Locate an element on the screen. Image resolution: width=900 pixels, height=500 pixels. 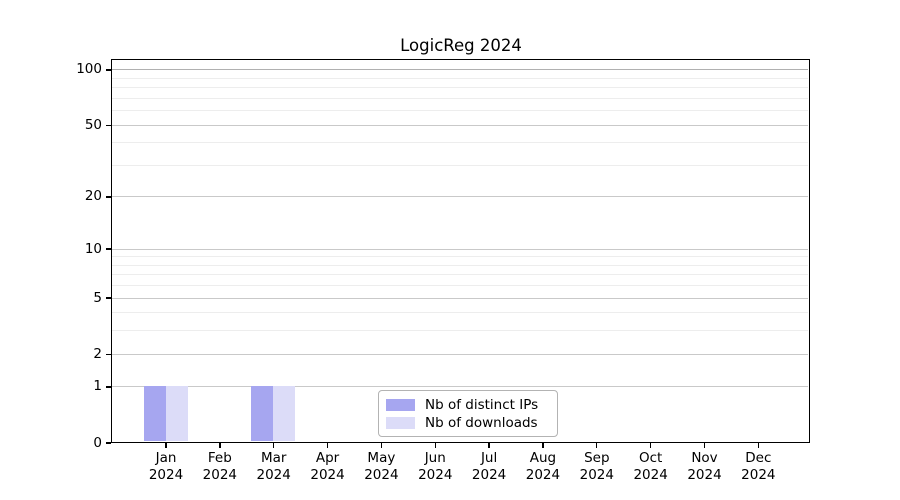
x-tick-month: Apr is located at coordinates (327, 458).